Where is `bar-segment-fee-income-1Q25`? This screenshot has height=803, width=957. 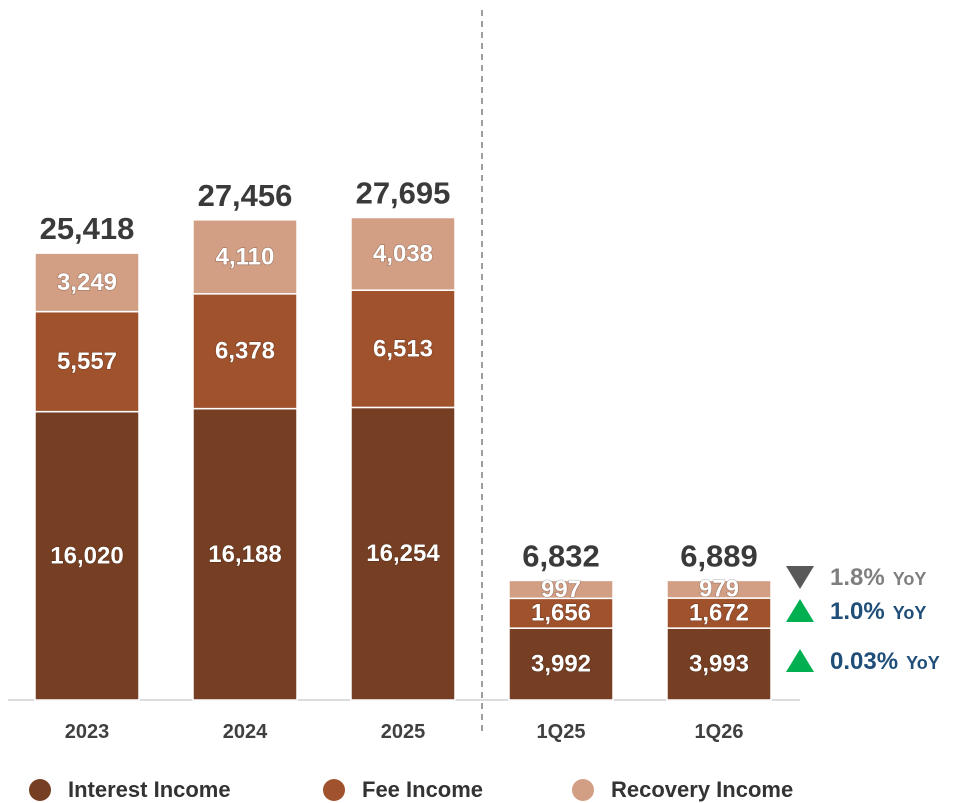
bar-segment-fee-income-1Q25 is located at coordinates (561, 613).